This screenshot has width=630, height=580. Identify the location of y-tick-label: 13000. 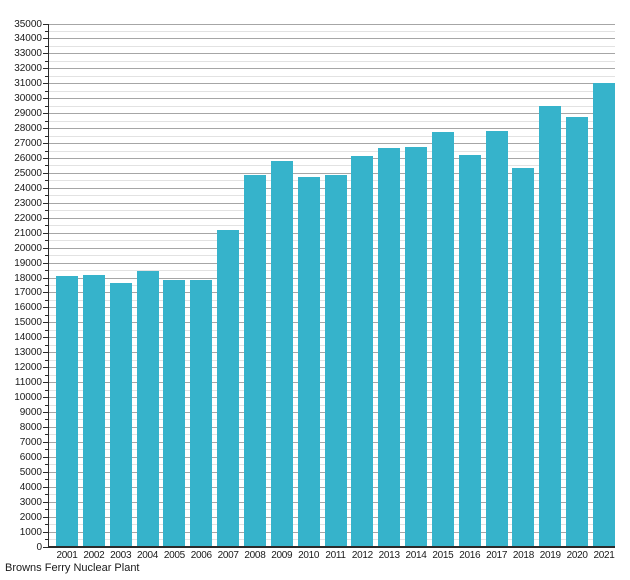
(28, 353).